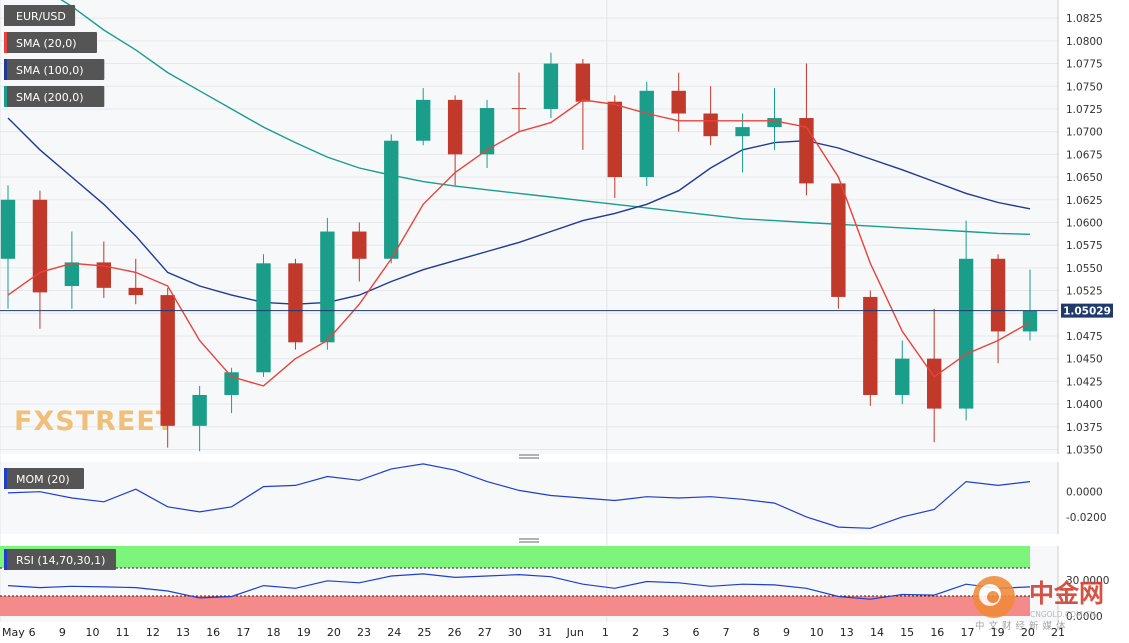  Describe the element at coordinates (153, 632) in the screenshot. I see `date-label: 12` at that location.